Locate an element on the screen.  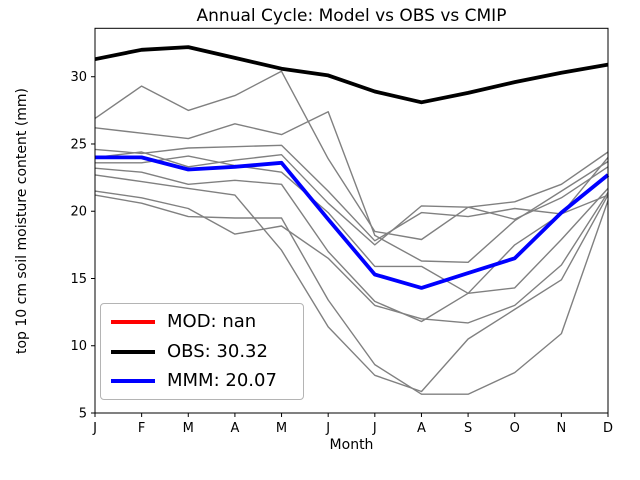
obs-line is located at coordinates (351, 75).